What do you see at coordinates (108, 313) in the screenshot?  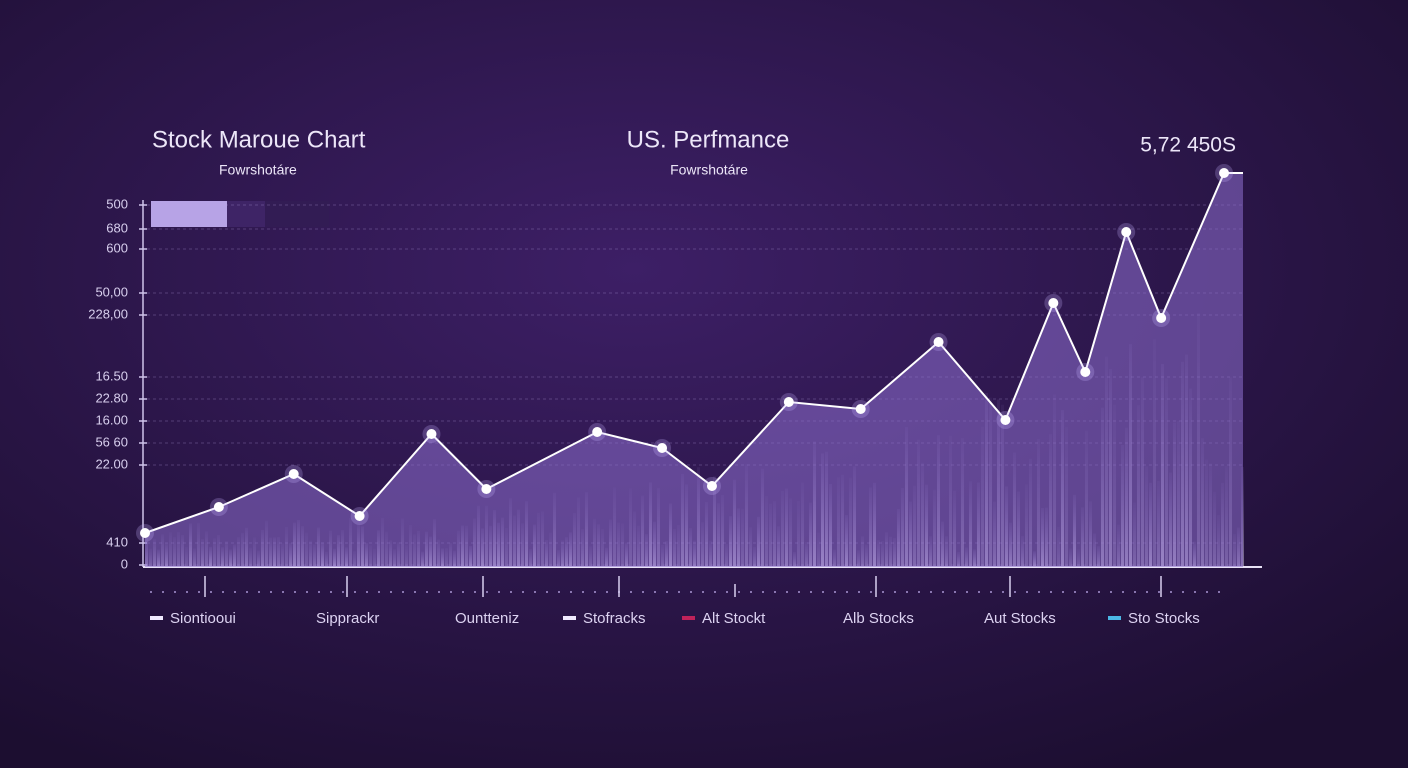 I see `y-tick-label: 228,00` at bounding box center [108, 313].